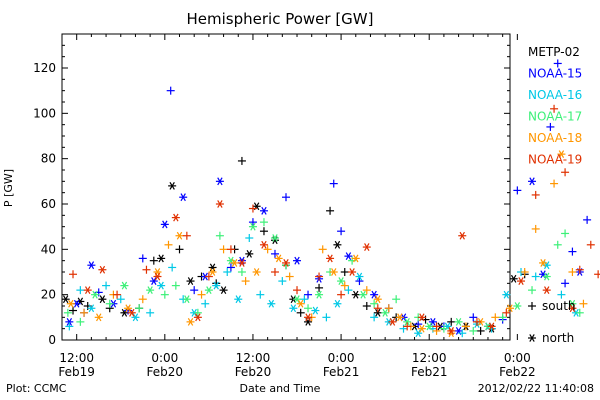 This screenshot has width=600, height=400. I want to click on legend-entry: NOAA-18, so click(555, 138).